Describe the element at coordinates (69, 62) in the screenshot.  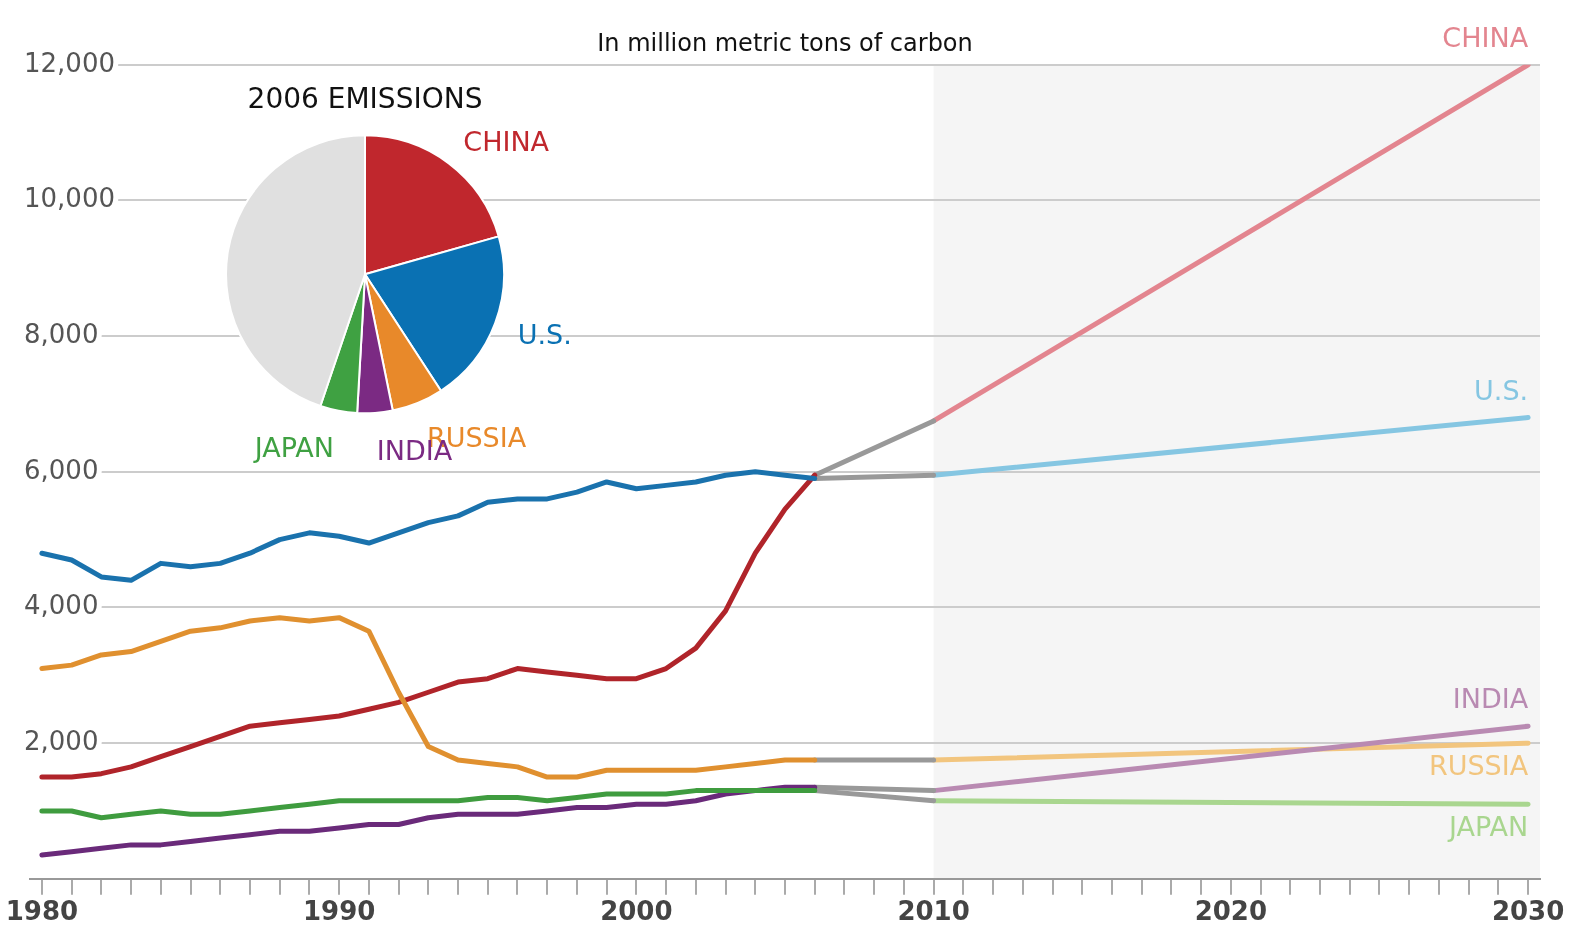
I see `y-tick-label: 12,000` at that location.